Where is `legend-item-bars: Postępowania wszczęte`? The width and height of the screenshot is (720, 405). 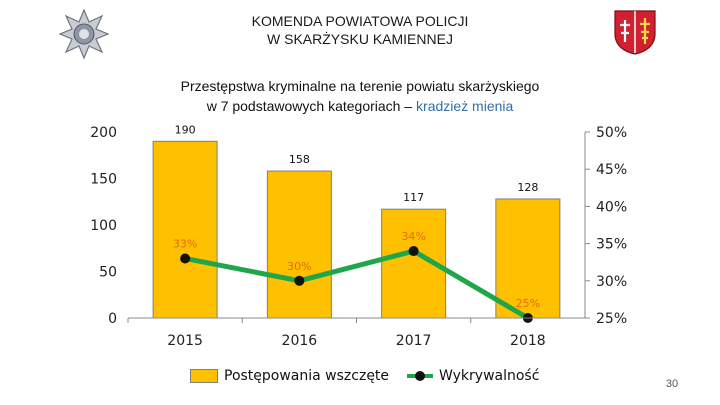
legend-item-bars: Postępowania wszczęte is located at coordinates (289, 376).